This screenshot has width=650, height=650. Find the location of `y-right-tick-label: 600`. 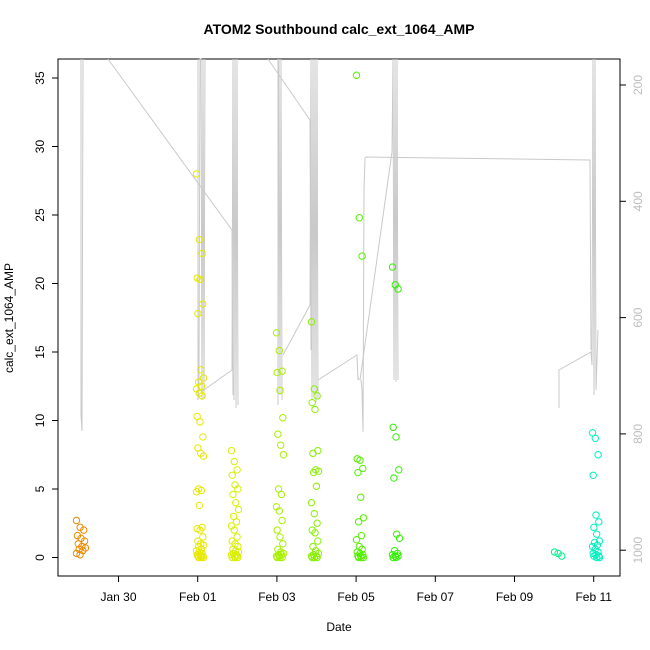

y-right-tick-label: 600 is located at coordinates (638, 317).